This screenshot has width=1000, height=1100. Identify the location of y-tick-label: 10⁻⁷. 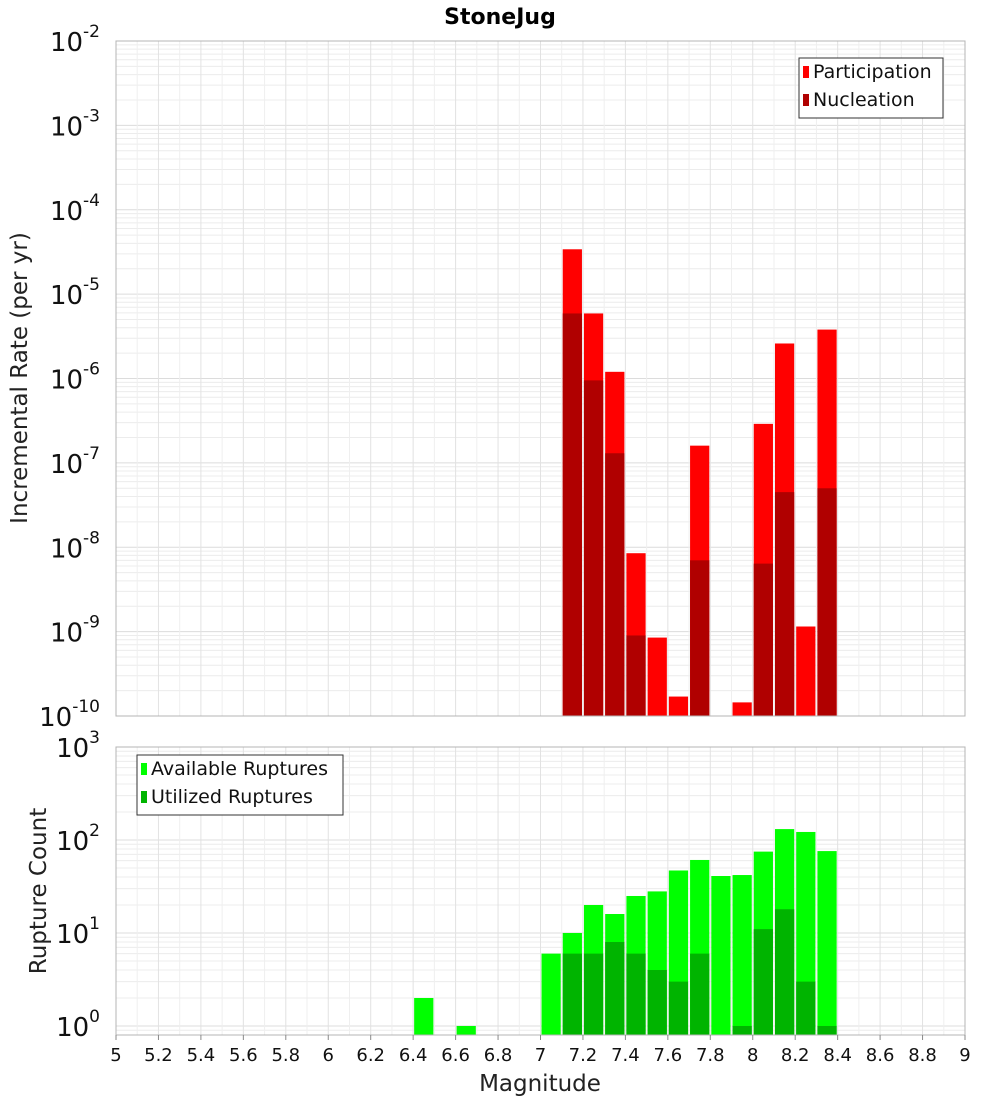
(75, 462).